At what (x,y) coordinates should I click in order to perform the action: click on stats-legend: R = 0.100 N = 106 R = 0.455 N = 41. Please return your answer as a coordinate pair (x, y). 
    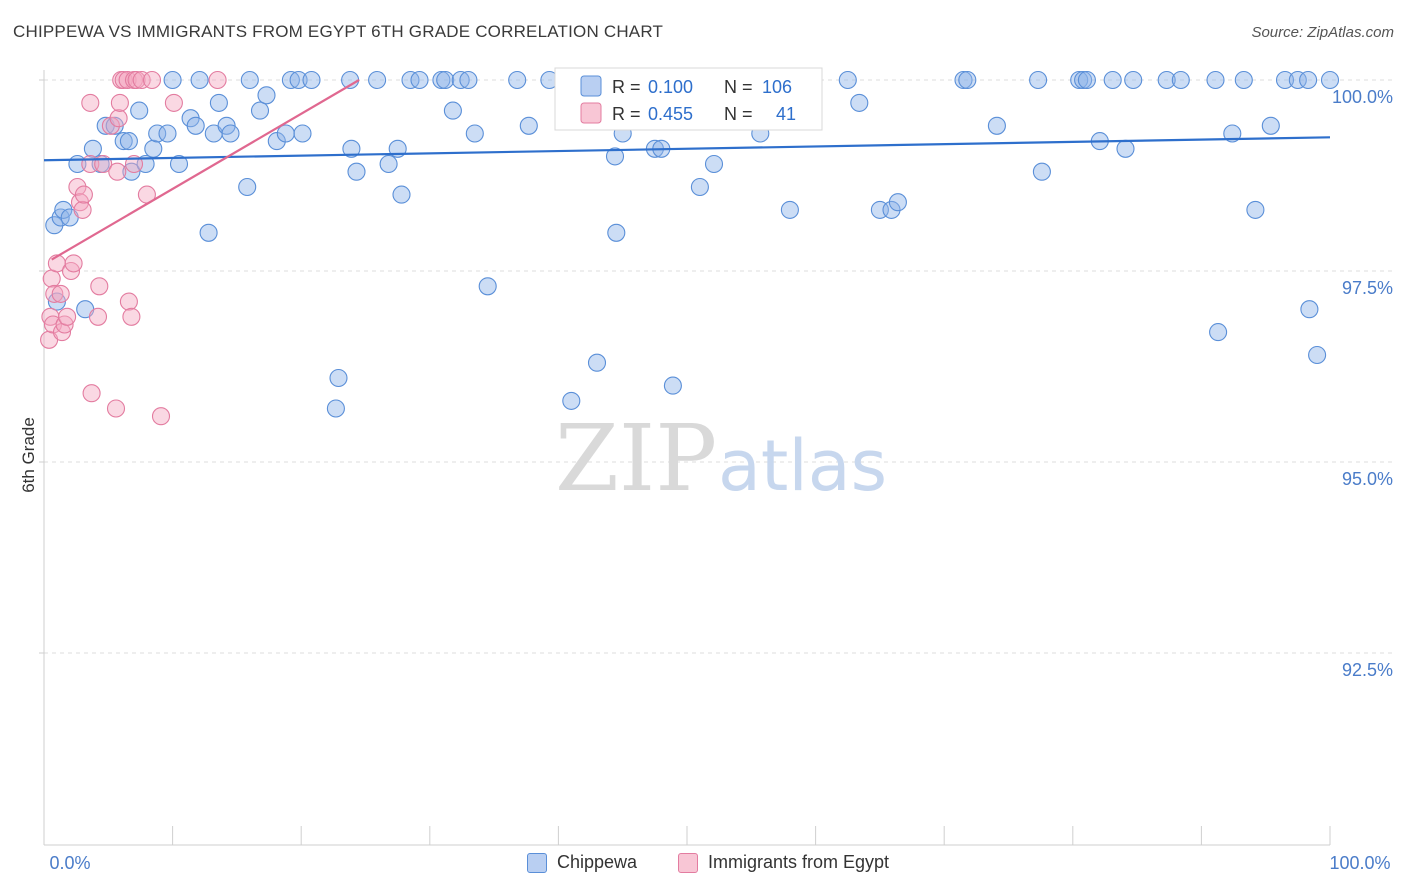
    Looking at the image, I should click on (688, 99).